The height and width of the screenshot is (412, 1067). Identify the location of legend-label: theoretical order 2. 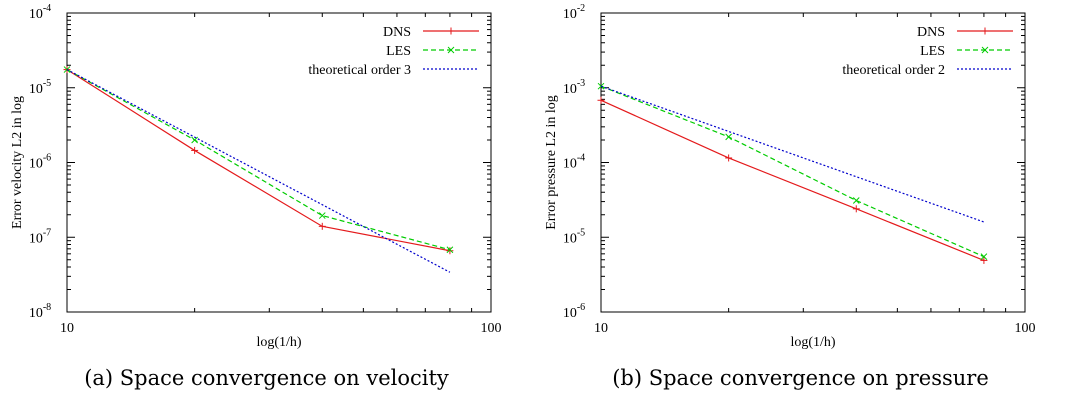
(893, 70).